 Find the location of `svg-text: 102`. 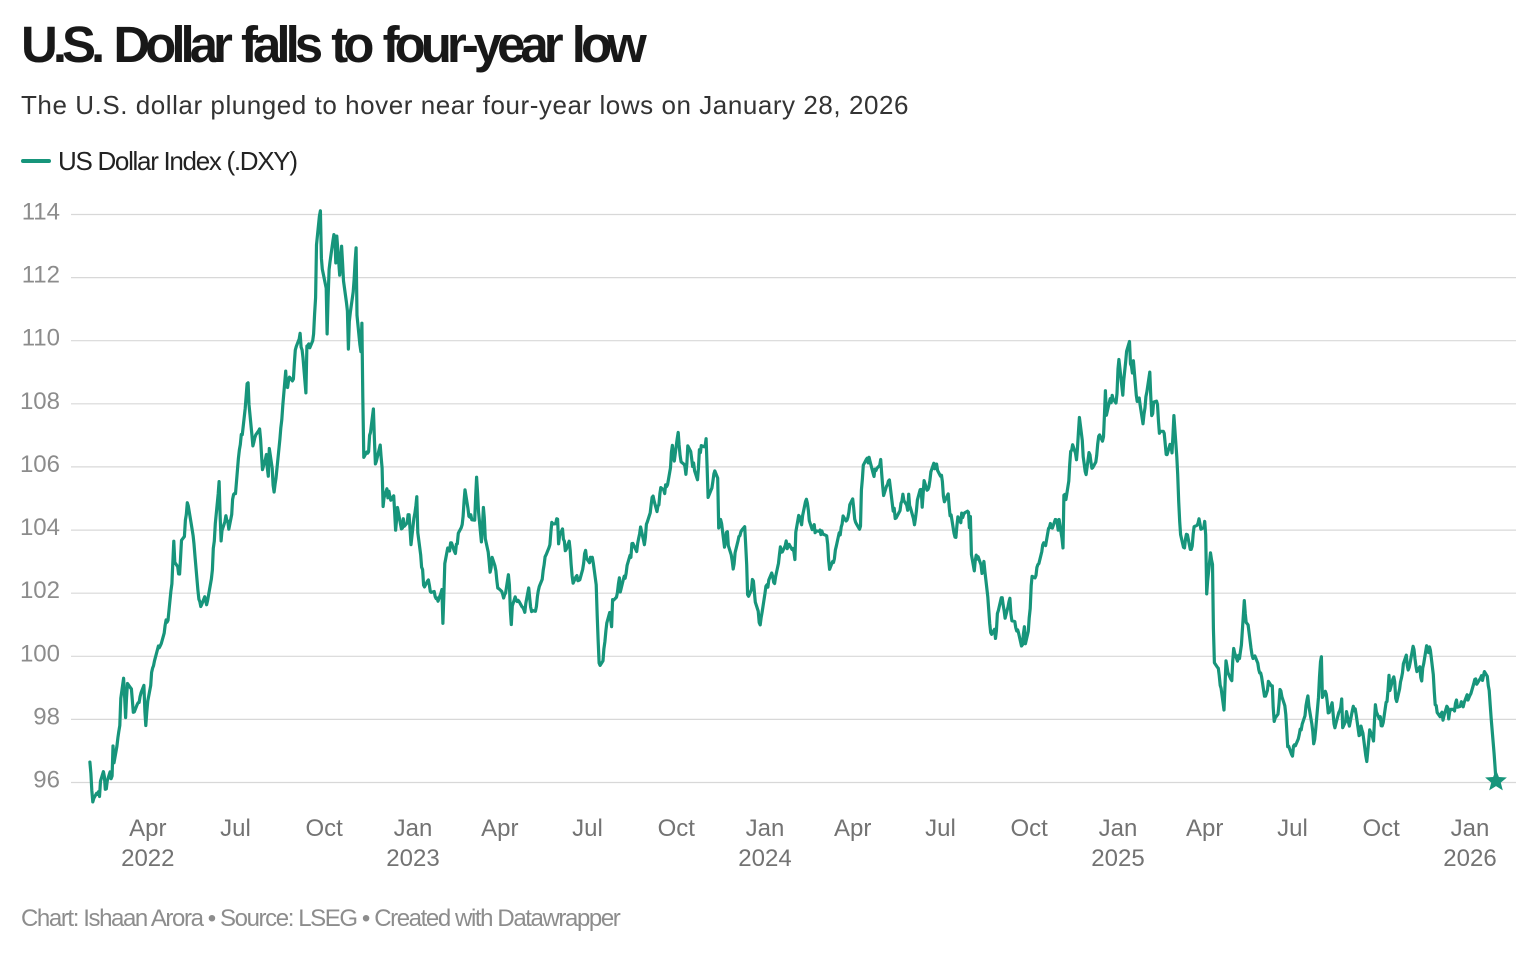

svg-text: 102 is located at coordinates (40, 590).